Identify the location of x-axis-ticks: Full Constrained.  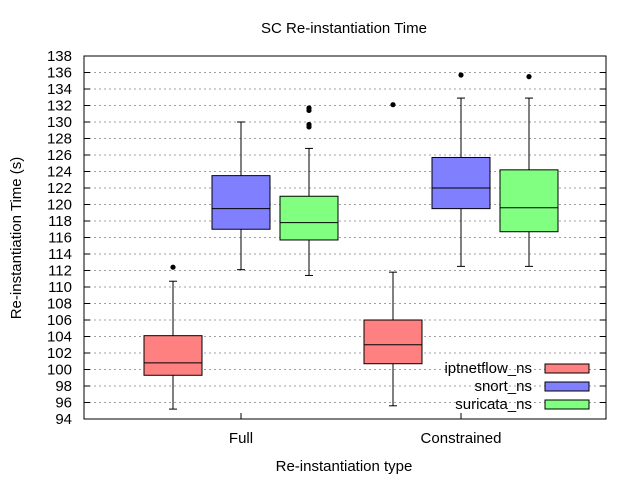
(365, 430).